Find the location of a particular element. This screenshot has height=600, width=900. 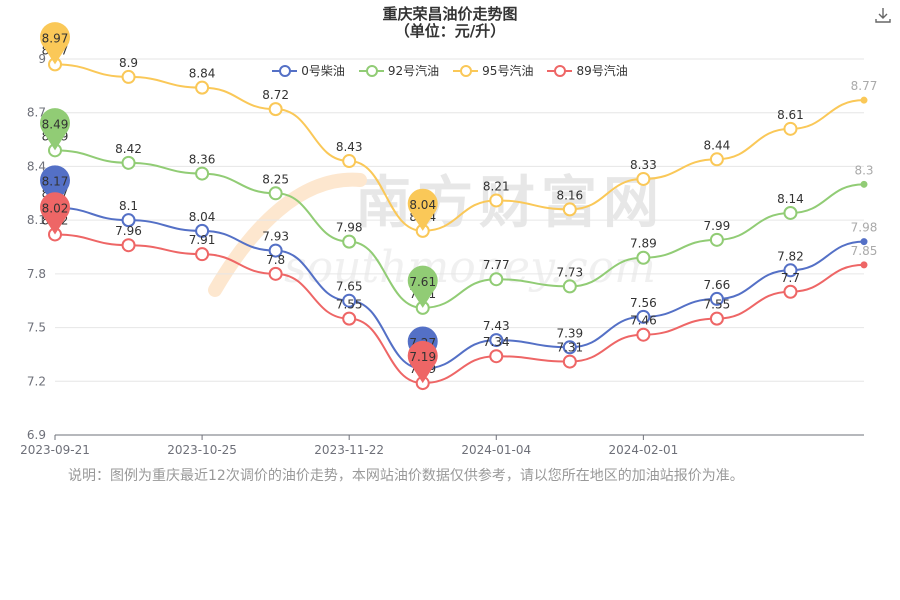

x-tick-label: 2023-10-25 is located at coordinates (202, 450).